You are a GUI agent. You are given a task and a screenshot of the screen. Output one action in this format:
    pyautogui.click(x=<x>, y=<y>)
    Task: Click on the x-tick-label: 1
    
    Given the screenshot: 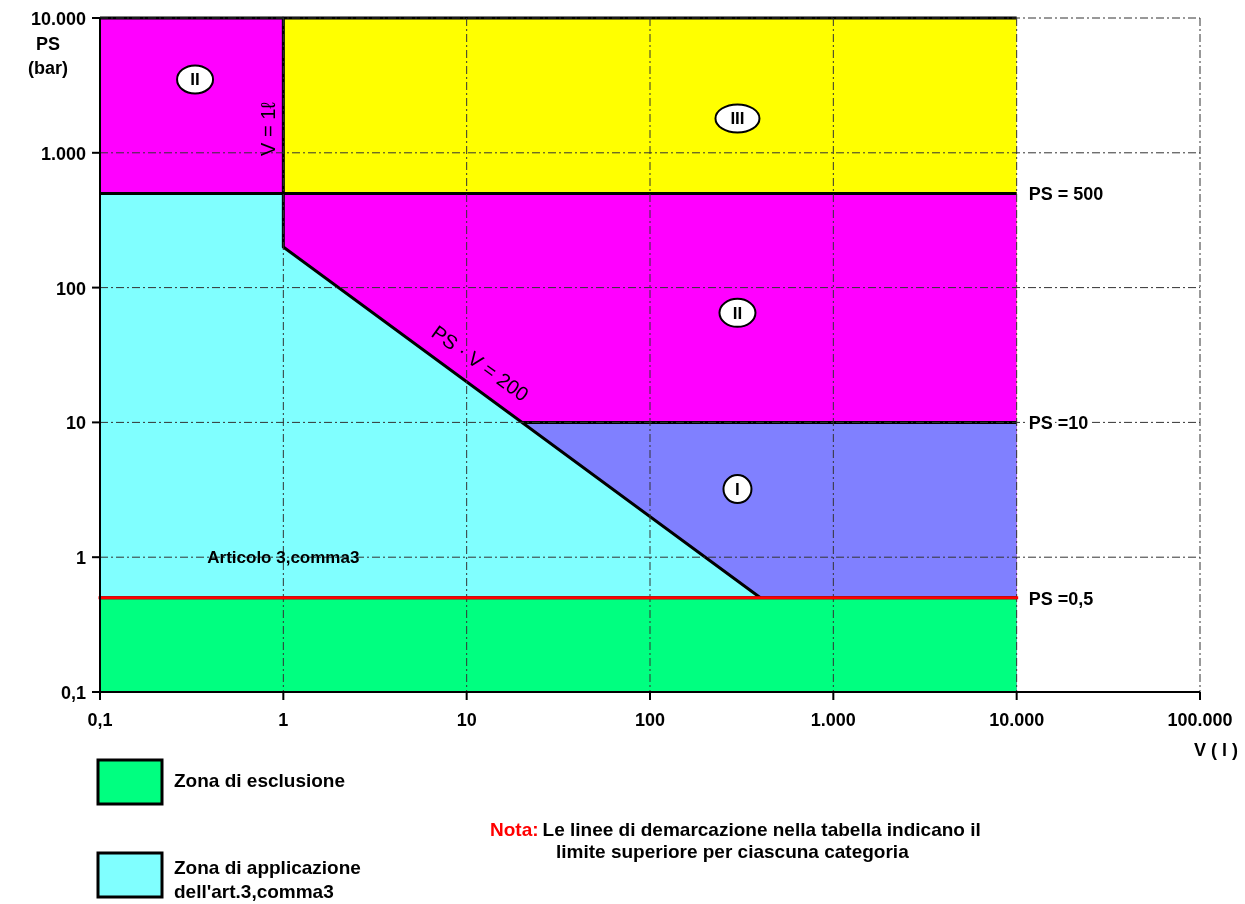 What is the action you would take?
    pyautogui.click(x=283, y=720)
    